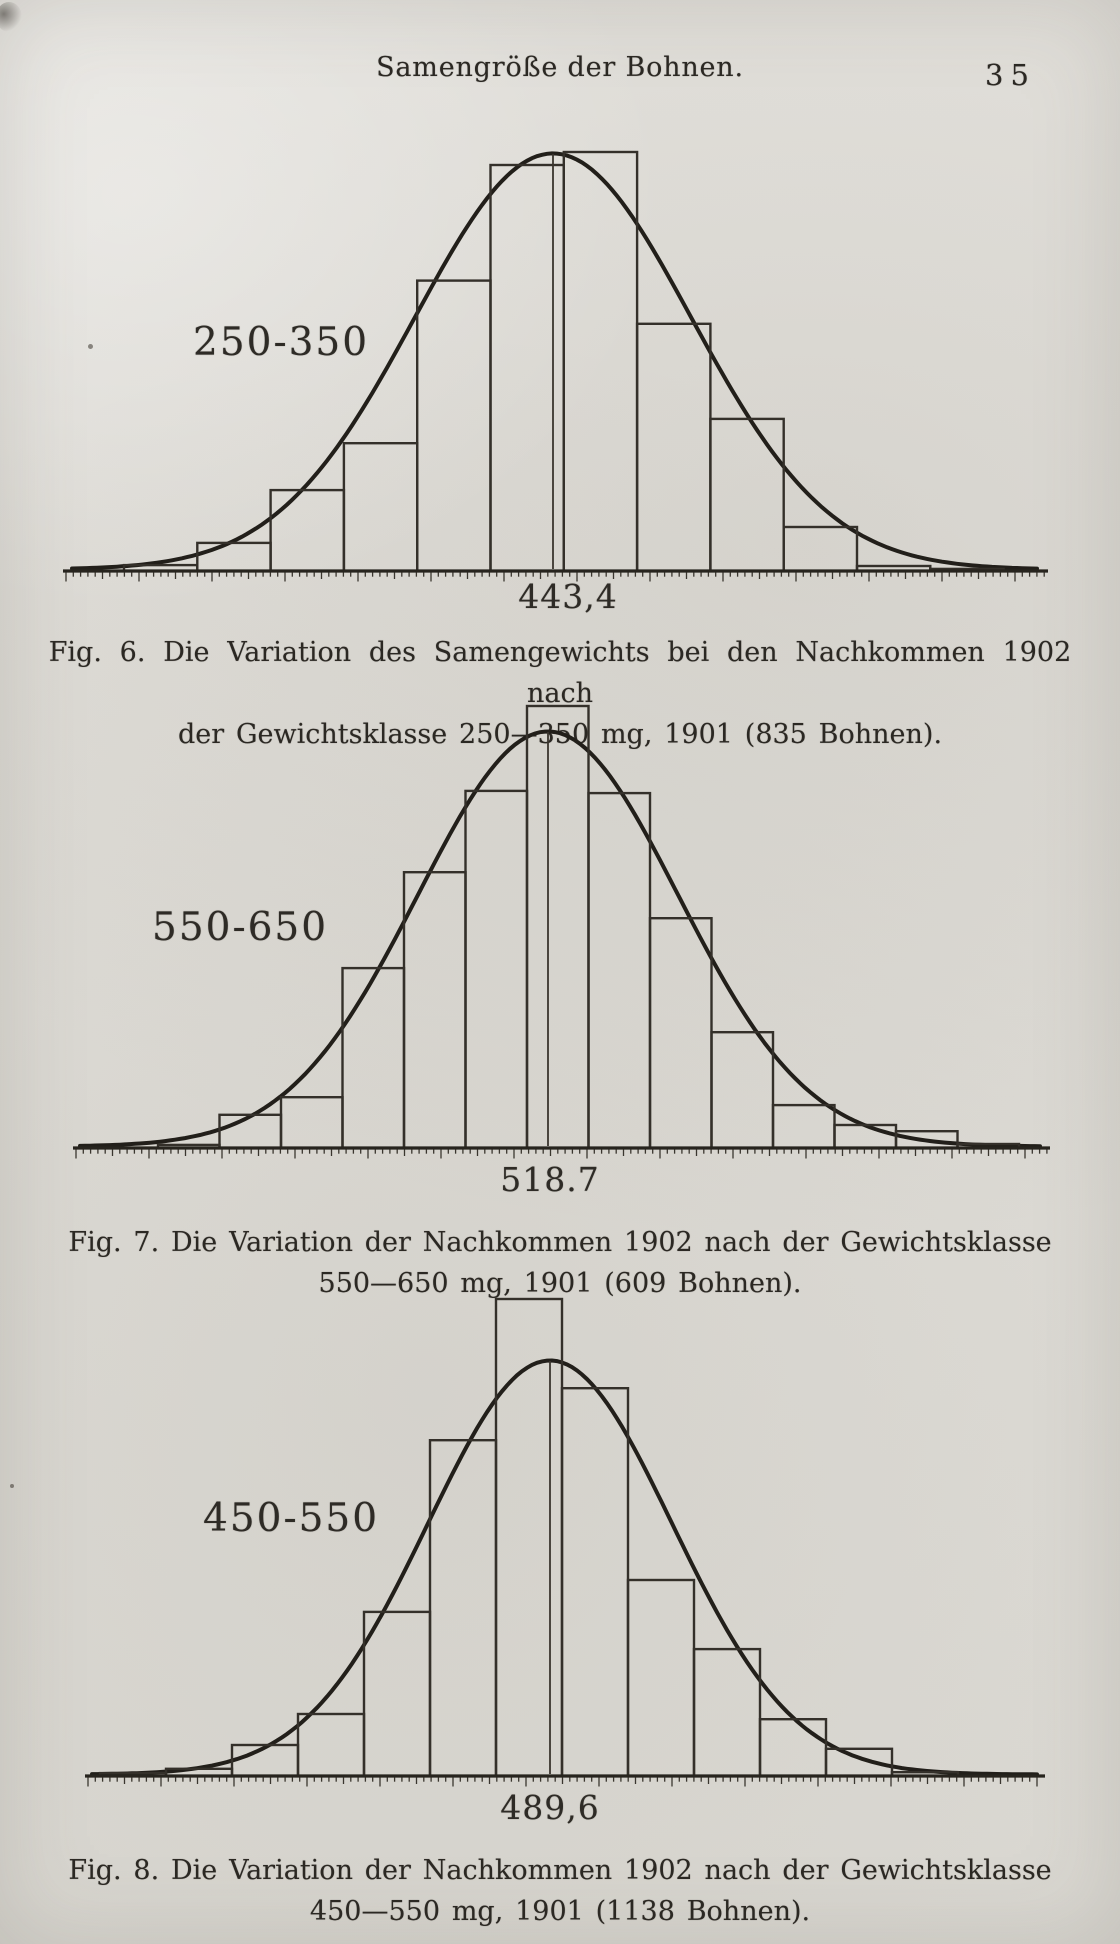  Describe the element at coordinates (550, 1807) in the screenshot. I see `fig8-mean-value-label: 489,6` at that location.